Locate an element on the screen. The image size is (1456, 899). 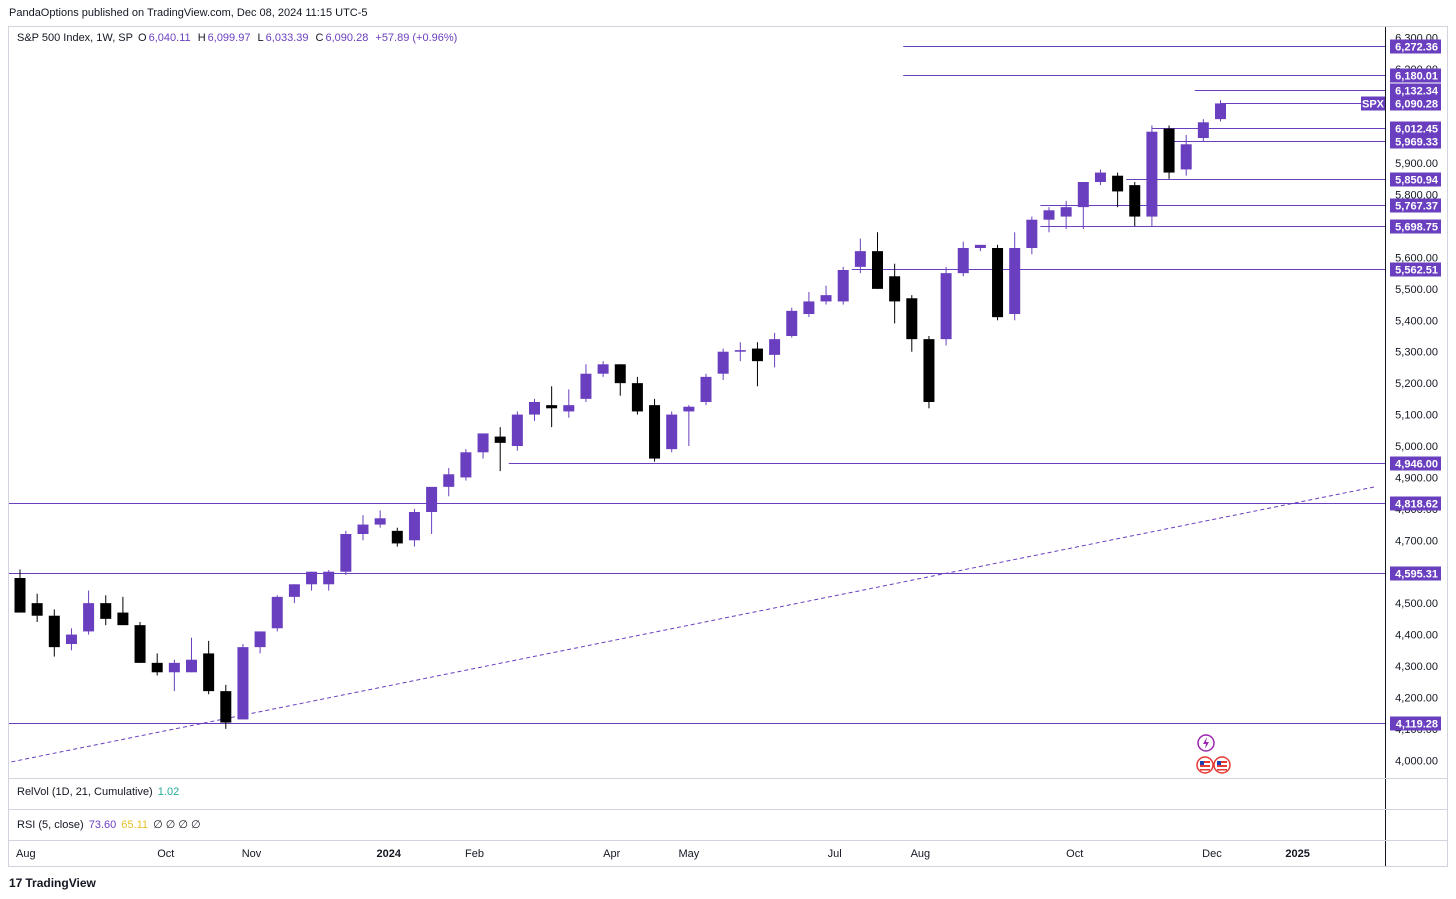
rsi-value: 73.60 is located at coordinates (102, 825).